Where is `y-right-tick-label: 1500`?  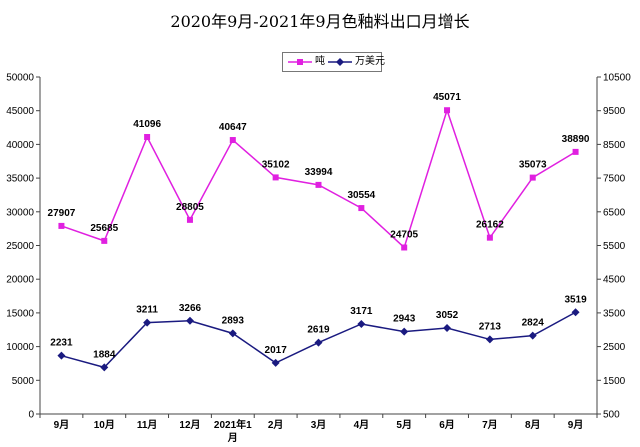 y-right-tick-label: 1500 is located at coordinates (614, 381).